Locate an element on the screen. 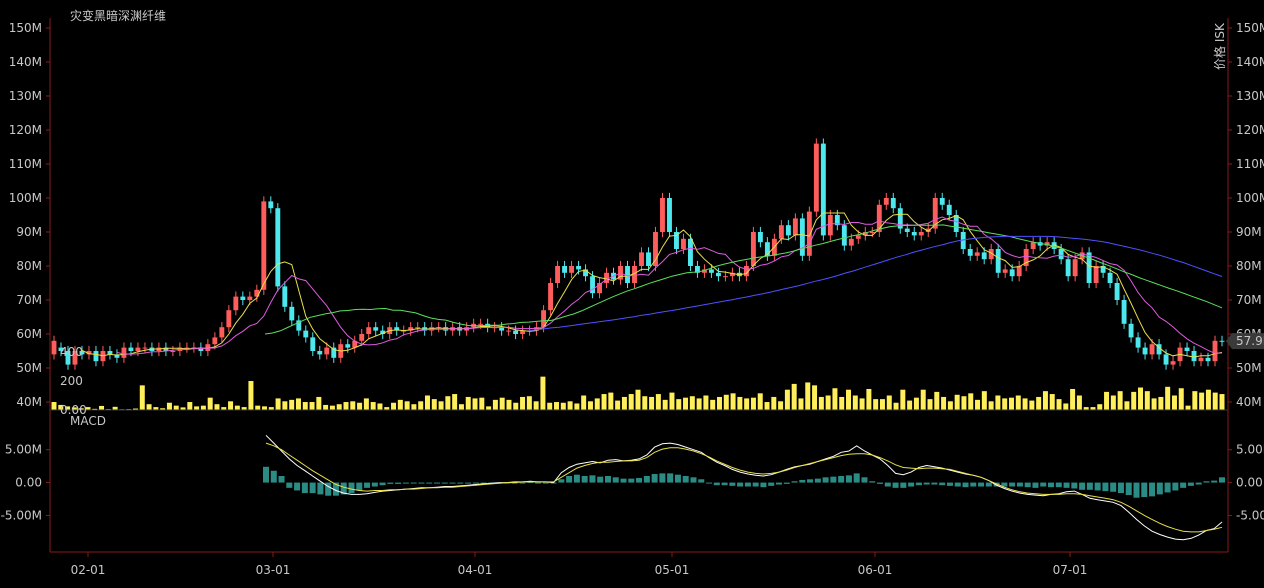  price-tick-right: 130M is located at coordinates (1250, 96).